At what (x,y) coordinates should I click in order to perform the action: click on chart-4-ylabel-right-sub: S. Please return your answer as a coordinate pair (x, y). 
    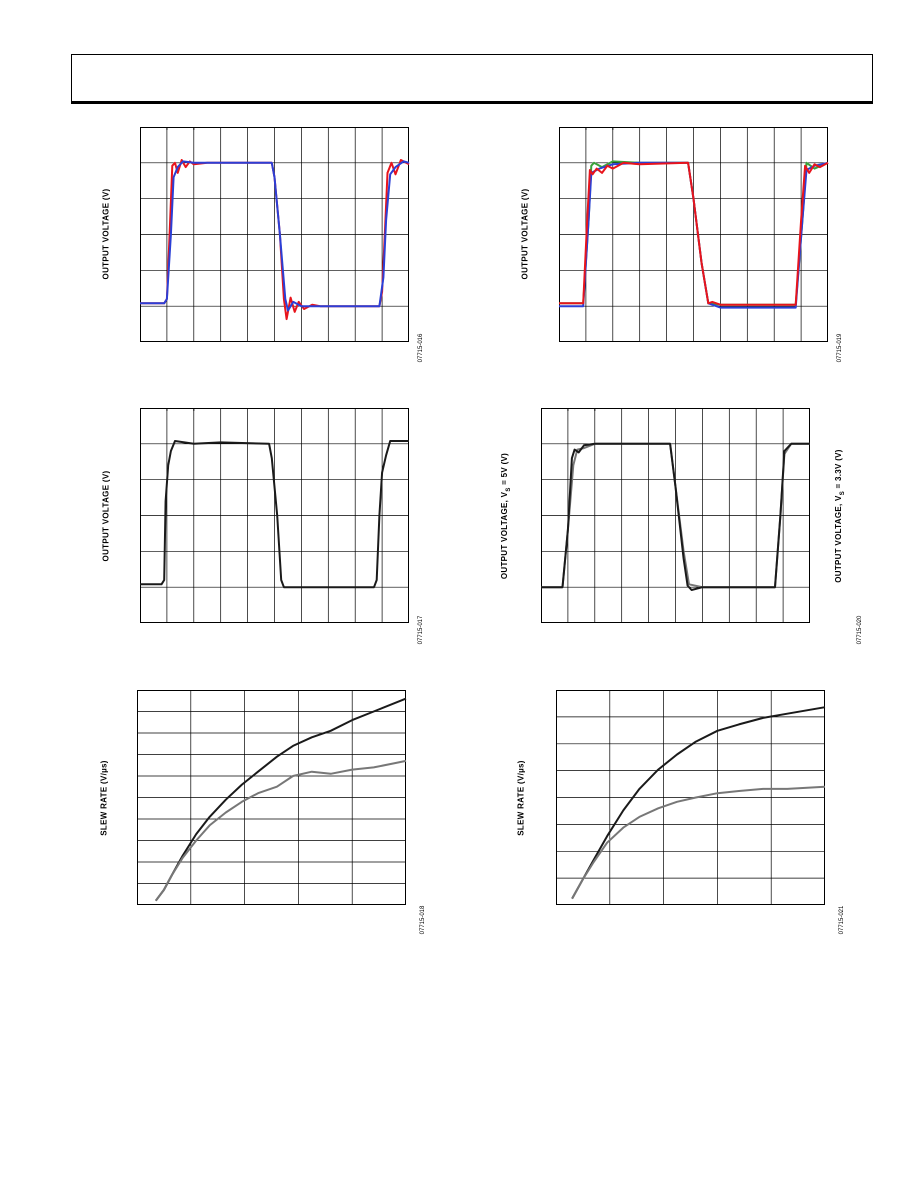
    Looking at the image, I should click on (842, 493).